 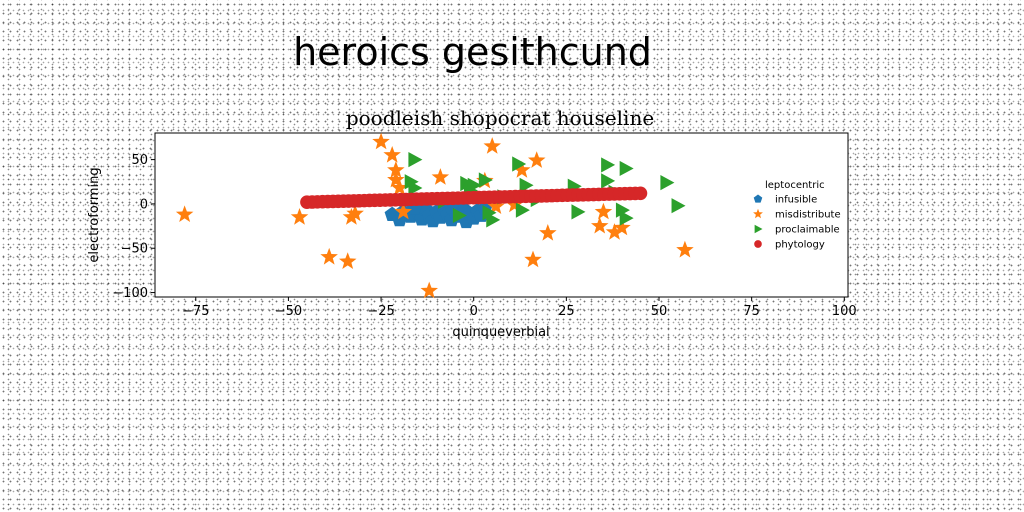 What do you see at coordinates (134, 249) in the screenshot?
I see `y-tick-label: −50` at bounding box center [134, 249].